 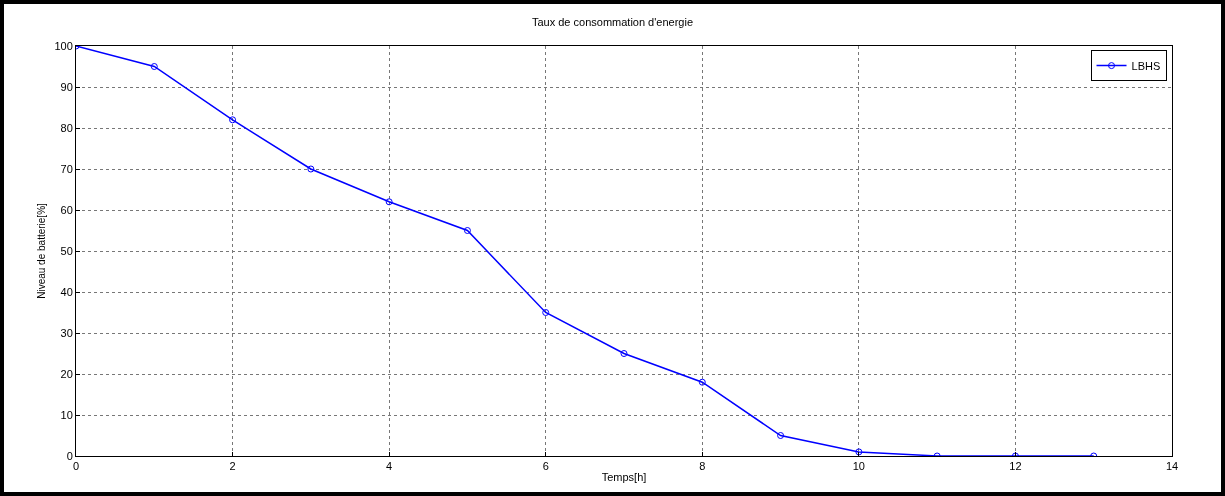 I want to click on y-tick-label: 70, so click(x=66, y=168).